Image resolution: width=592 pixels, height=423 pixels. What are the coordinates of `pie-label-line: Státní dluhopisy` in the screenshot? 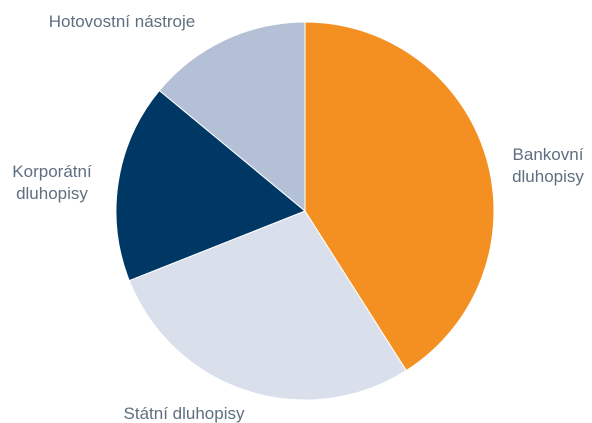 It's located at (184, 413).